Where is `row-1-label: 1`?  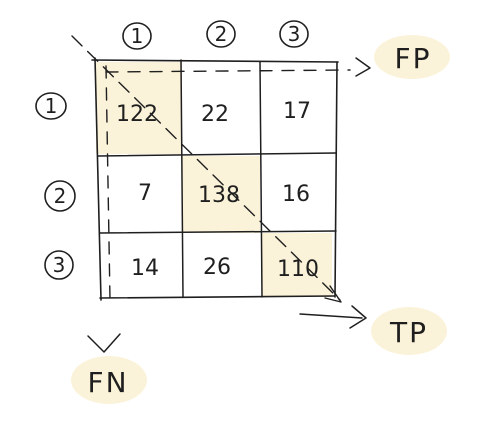 row-1-label: 1 is located at coordinates (51, 106).